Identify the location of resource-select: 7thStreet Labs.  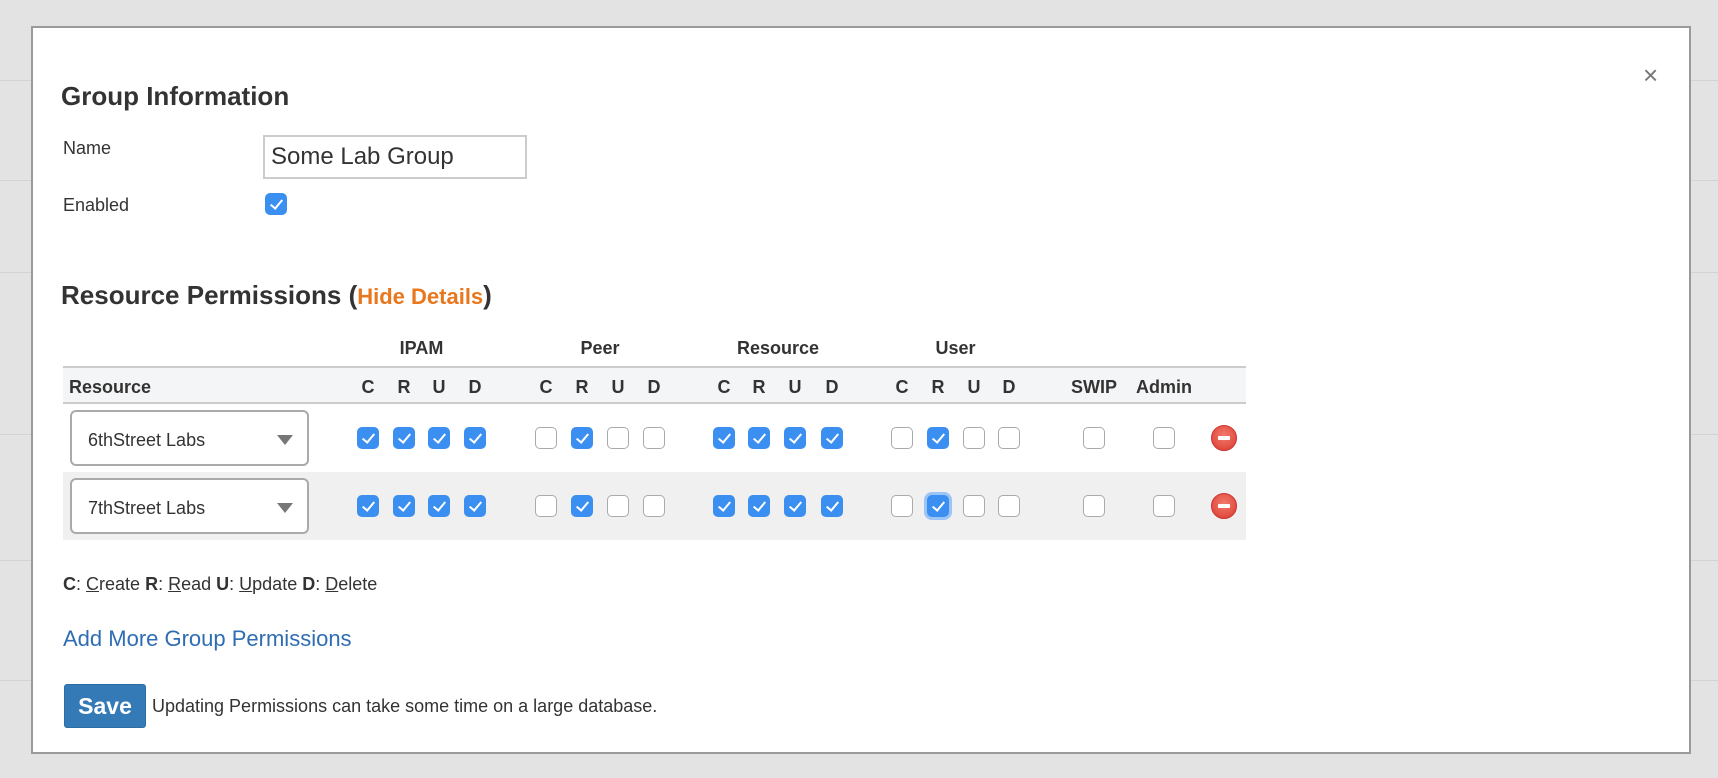
(189, 506).